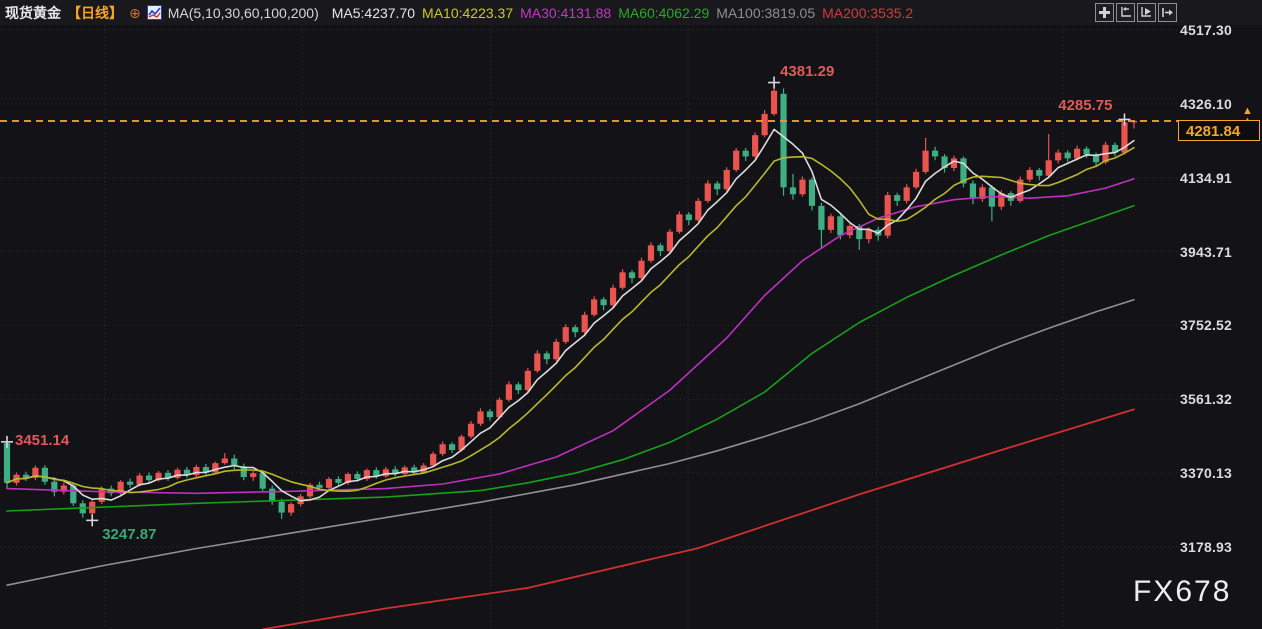 This screenshot has height=629, width=1262. What do you see at coordinates (129, 535) in the screenshot?
I see `extreme-price-label: 3247.87` at bounding box center [129, 535].